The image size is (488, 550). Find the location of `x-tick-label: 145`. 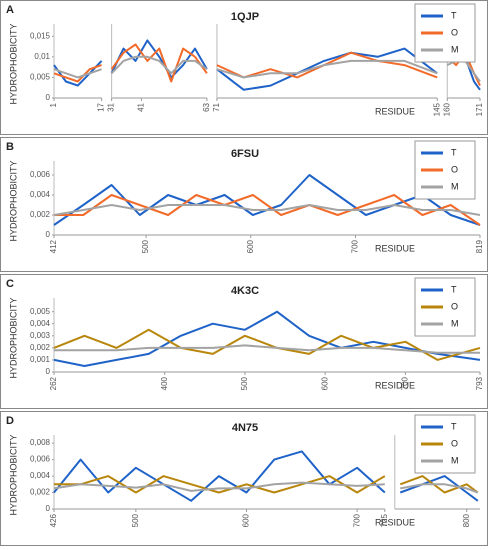

x-tick-label: 145 is located at coordinates (436, 109).